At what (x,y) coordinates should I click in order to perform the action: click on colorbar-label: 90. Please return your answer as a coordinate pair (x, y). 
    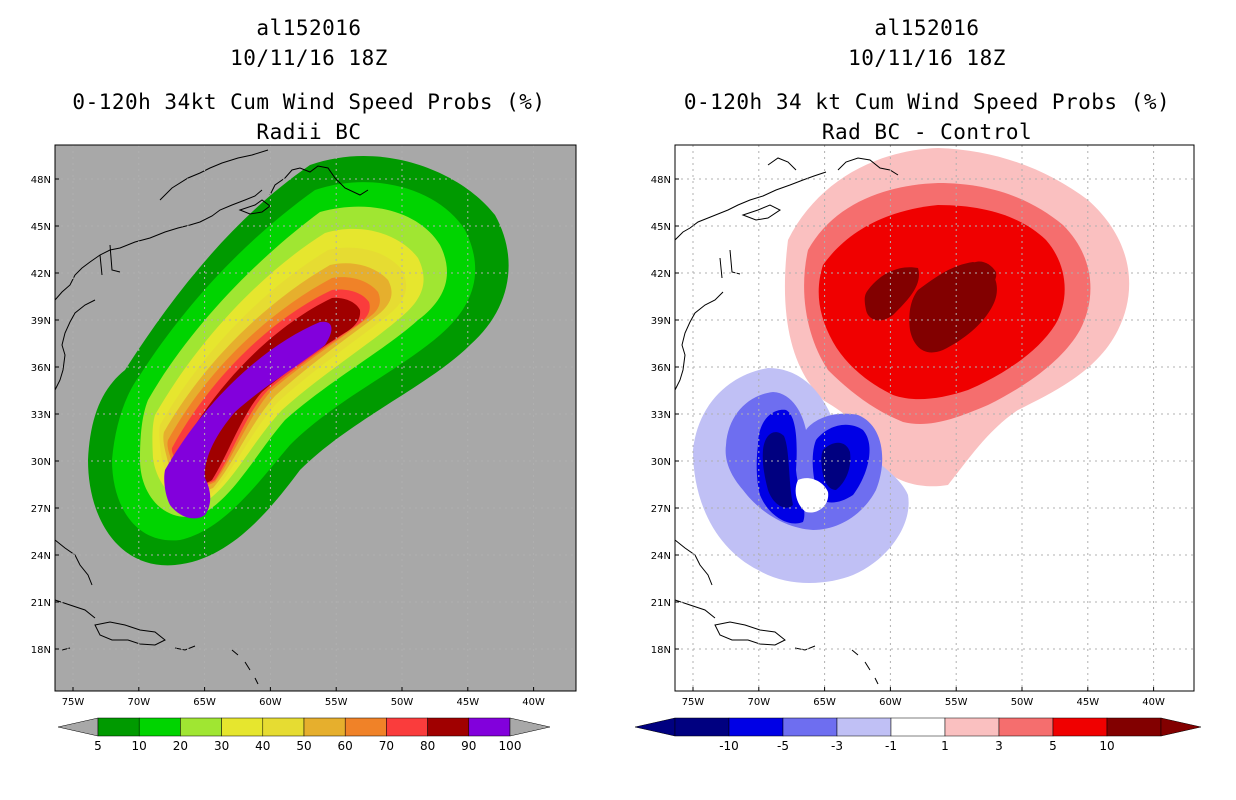
    Looking at the image, I should click on (468, 746).